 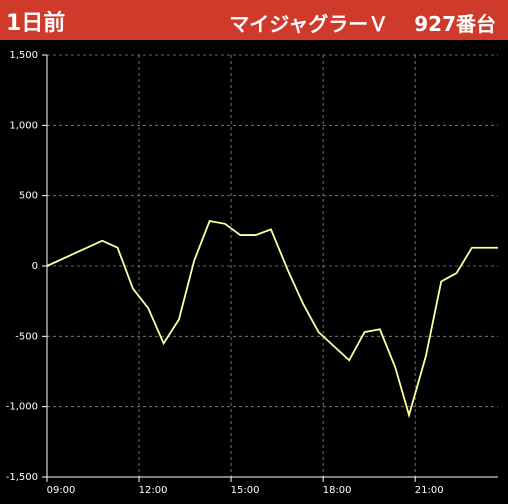 I want to click on y-tick-label: -1,000, so click(x=22, y=407).